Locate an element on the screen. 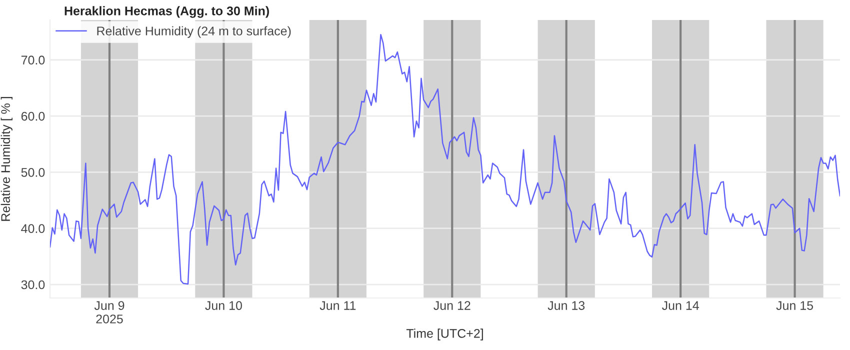  x-tick-label: Jun 11 is located at coordinates (338, 305).